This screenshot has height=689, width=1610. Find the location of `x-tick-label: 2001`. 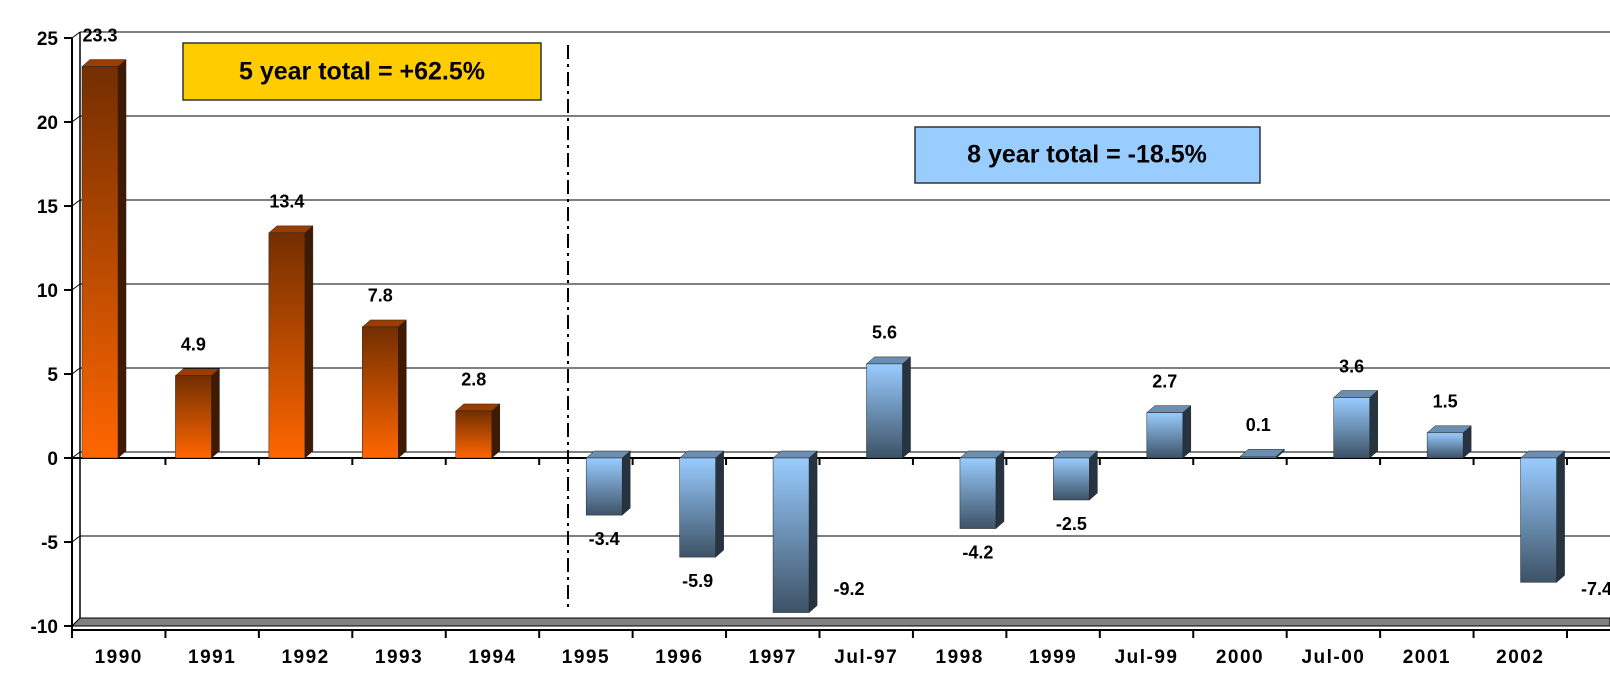

x-tick-label: 2001 is located at coordinates (1427, 657).